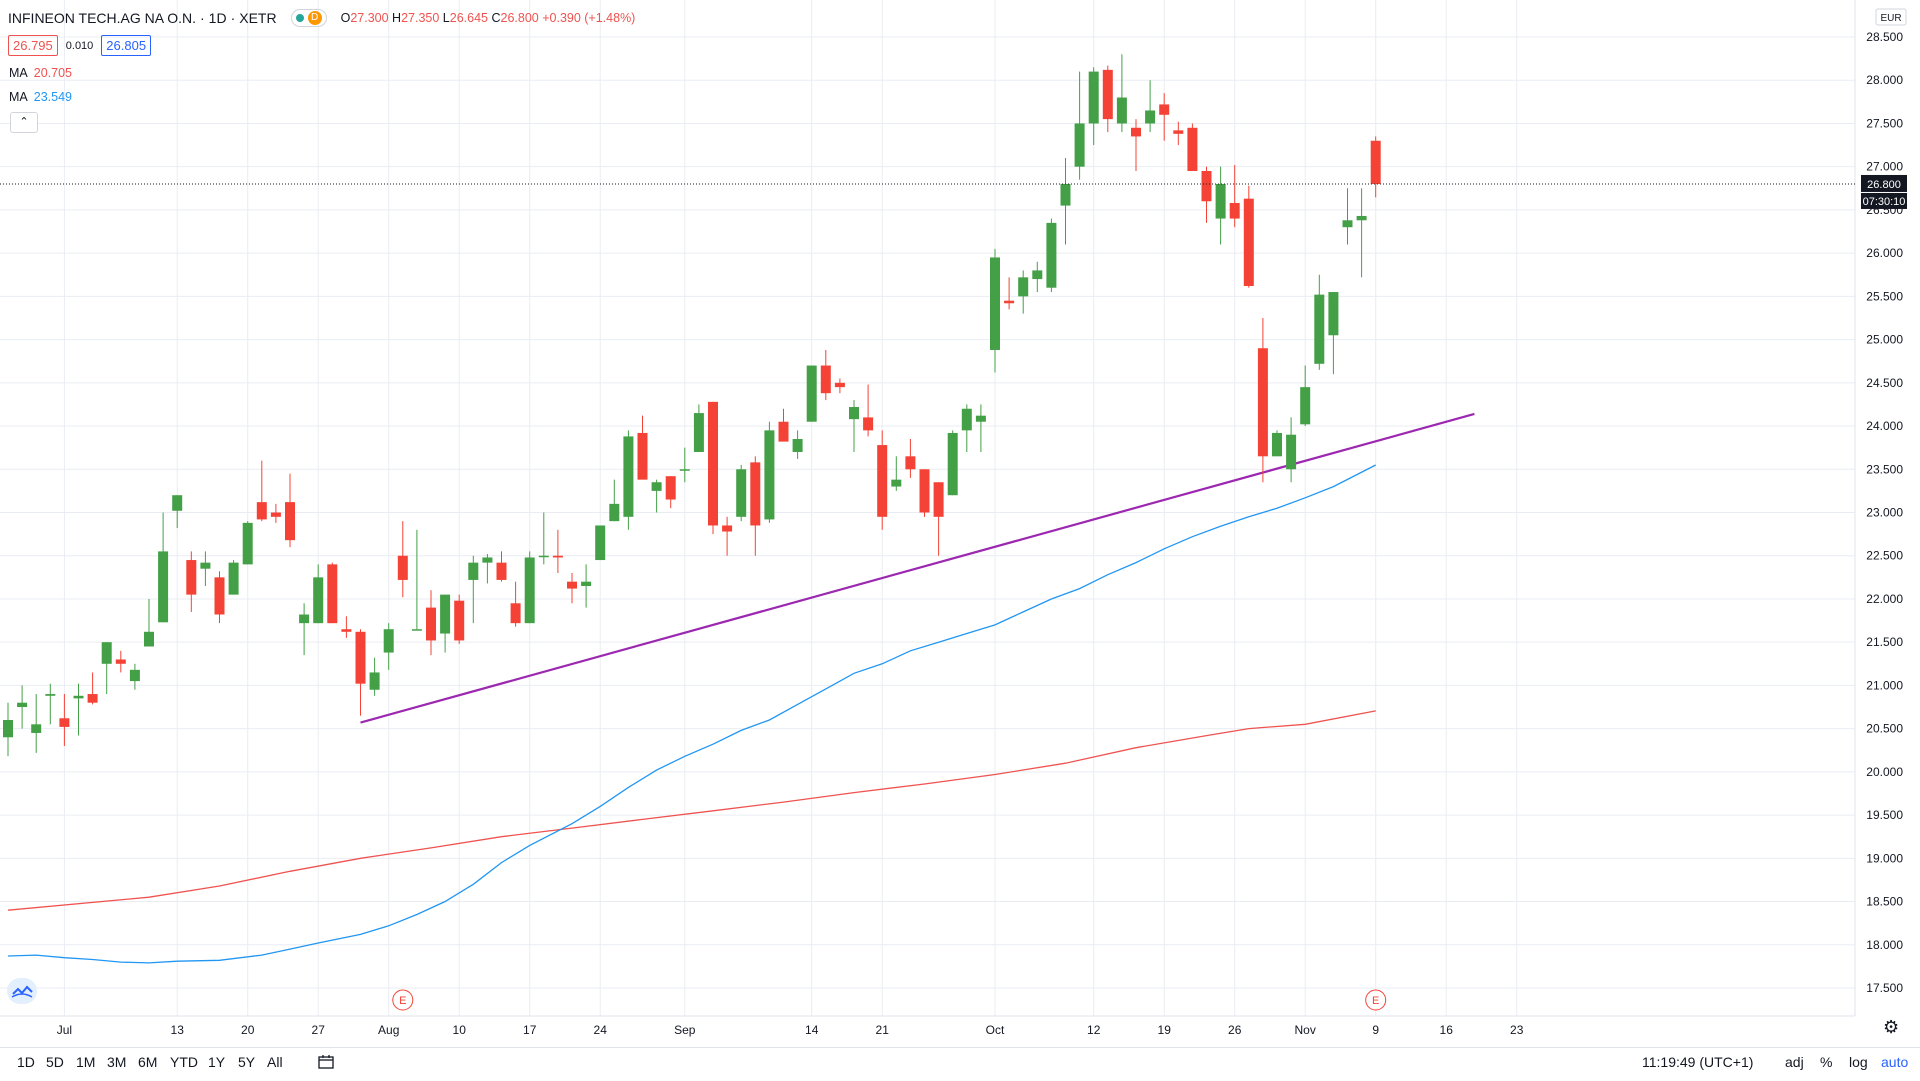  I want to click on goto-date-calendar-icon, so click(326, 1062).